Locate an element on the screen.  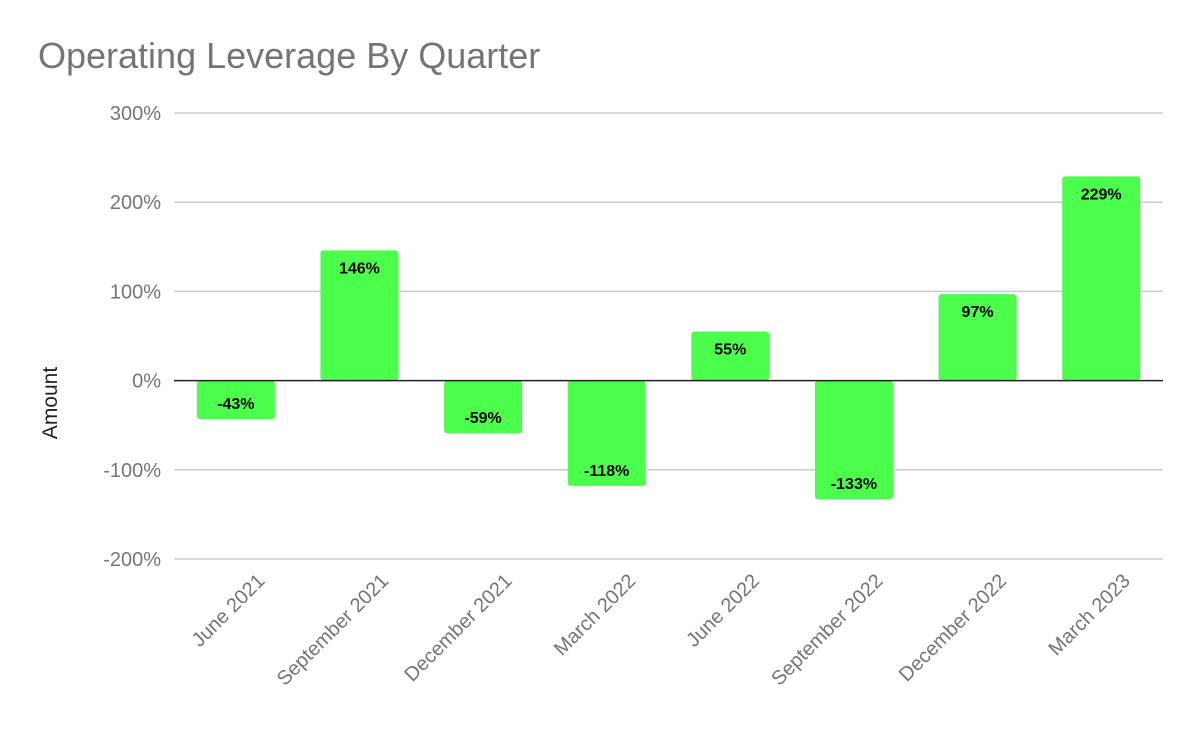
bar-value-label: -133% is located at coordinates (854, 484).